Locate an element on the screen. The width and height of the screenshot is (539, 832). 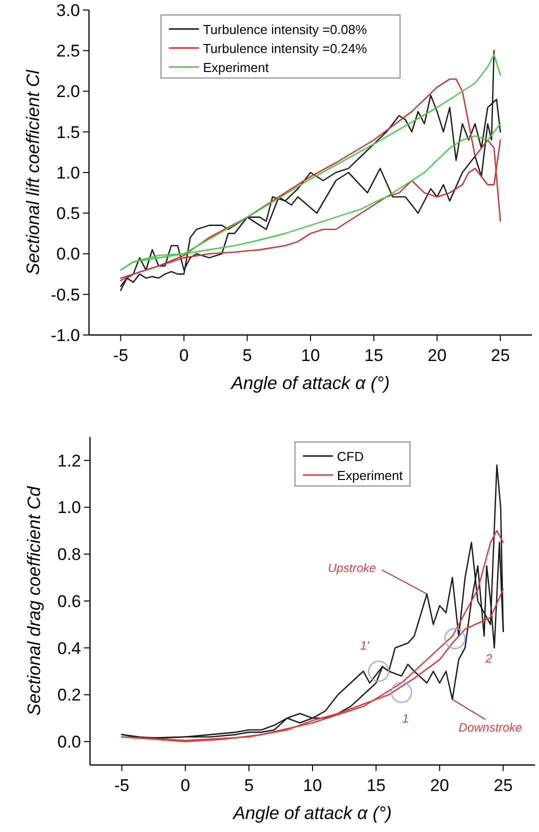
annotation: 1 is located at coordinates (405, 718).